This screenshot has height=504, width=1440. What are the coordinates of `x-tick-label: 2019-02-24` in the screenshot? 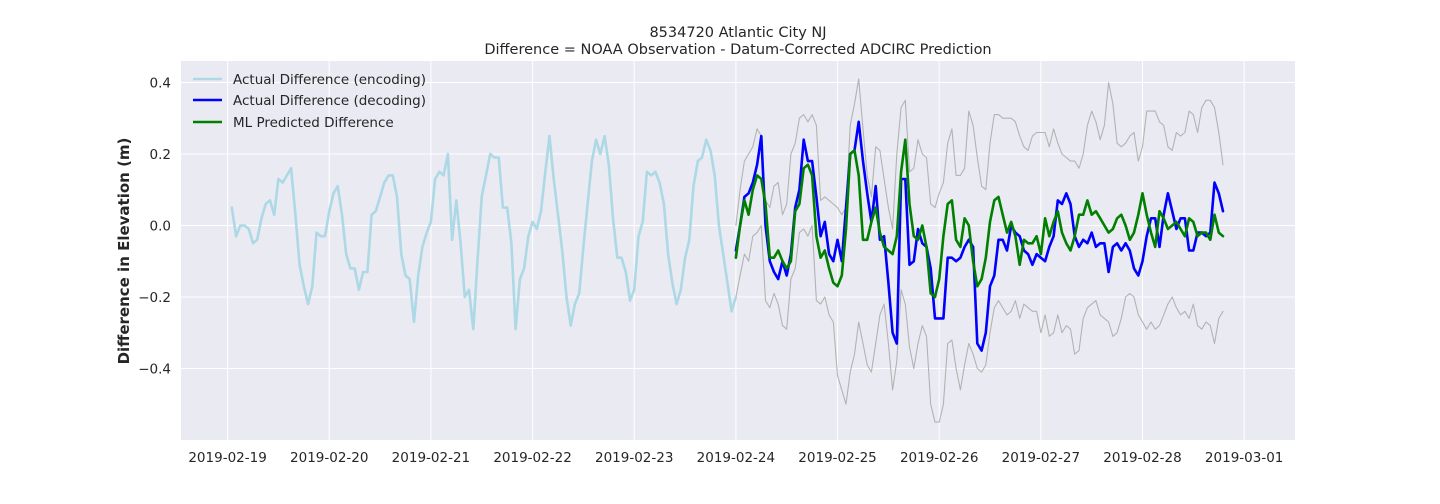 It's located at (736, 458).